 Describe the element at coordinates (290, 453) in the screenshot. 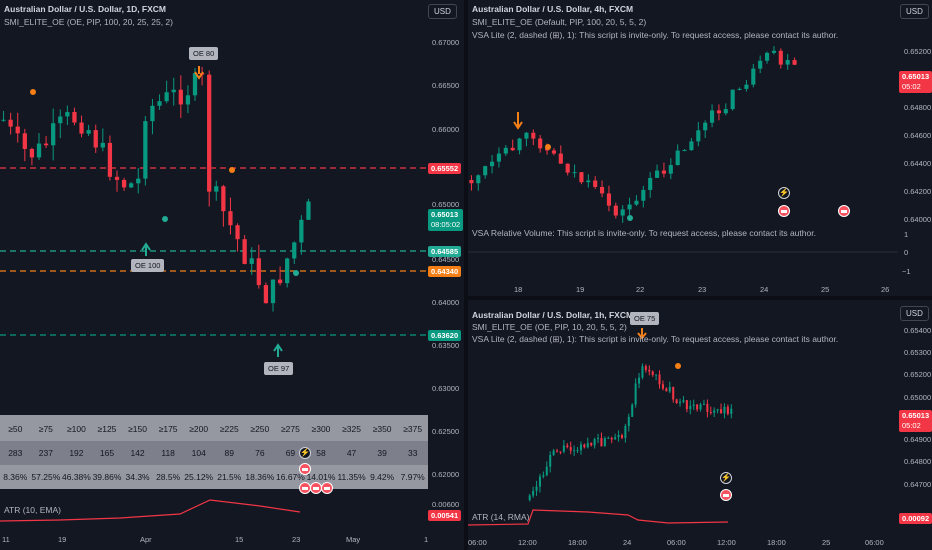

I see `stats-count-cell: 69` at that location.